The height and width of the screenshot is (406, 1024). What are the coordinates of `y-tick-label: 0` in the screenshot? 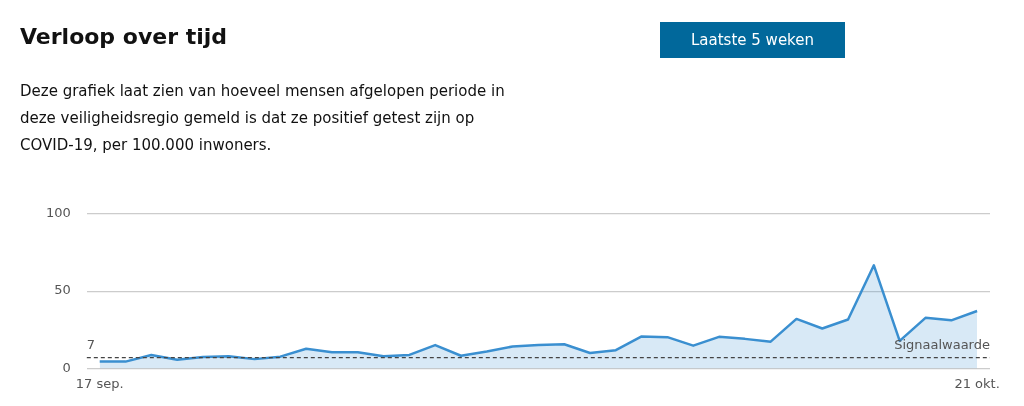 It's located at (66, 367).